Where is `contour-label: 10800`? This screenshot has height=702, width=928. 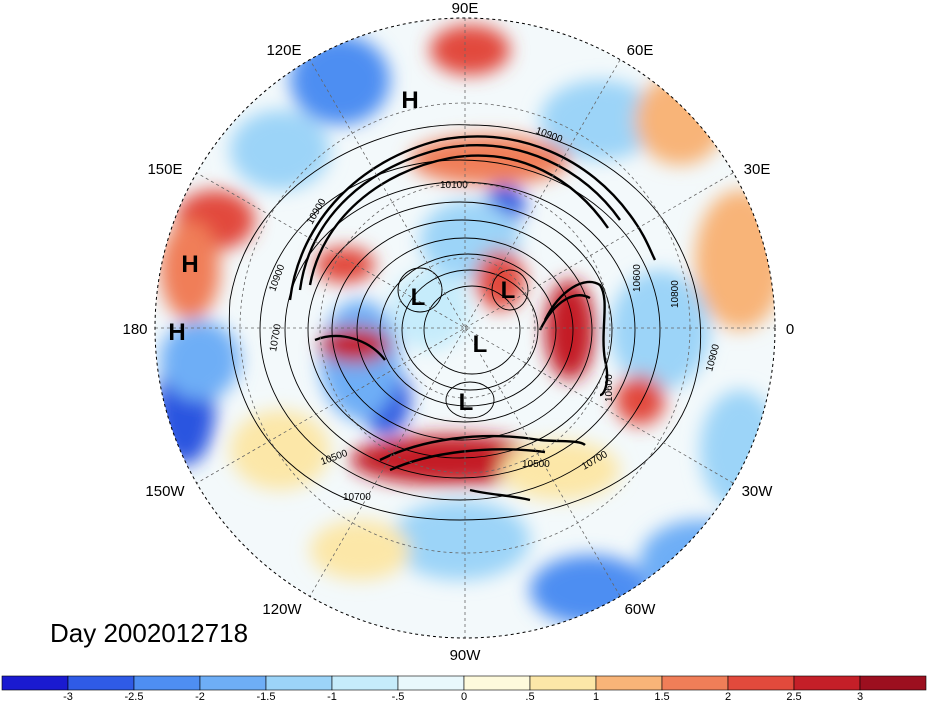 contour-label: 10800 is located at coordinates (675, 294).